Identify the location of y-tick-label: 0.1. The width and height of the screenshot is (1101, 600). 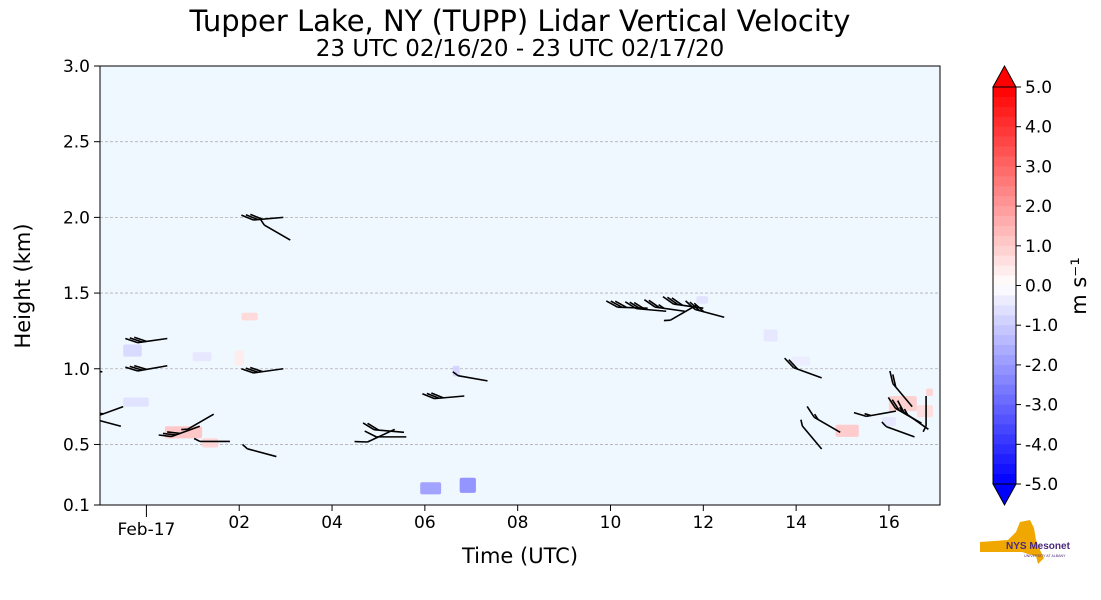
(76, 506).